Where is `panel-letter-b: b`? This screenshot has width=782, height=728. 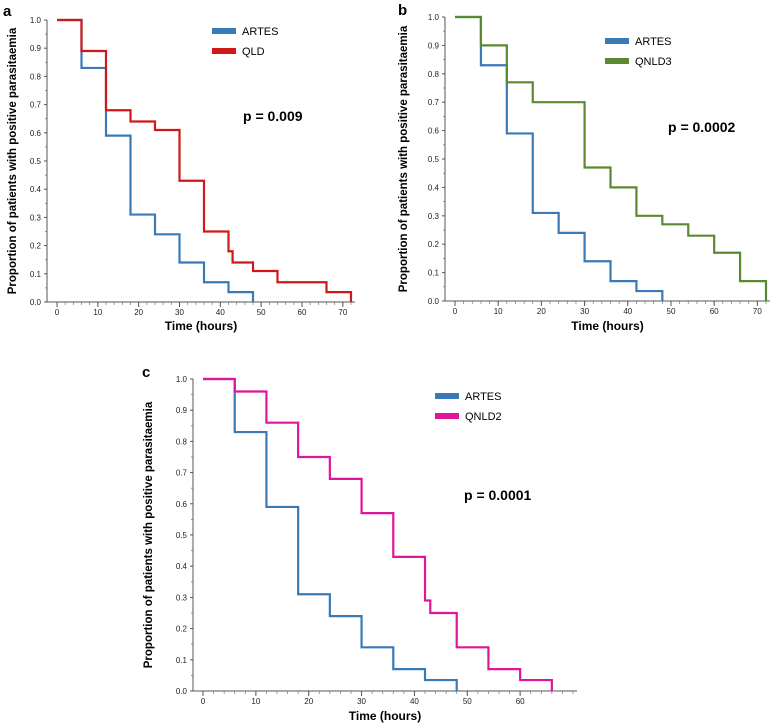
panel-letter-b: b is located at coordinates (402, 10).